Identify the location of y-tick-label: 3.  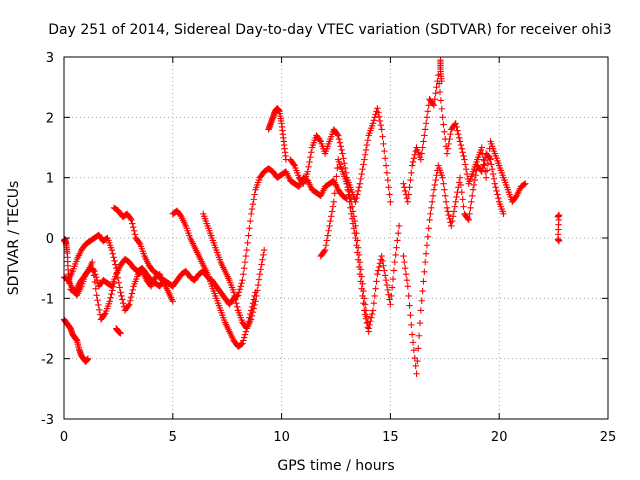
(50, 58).